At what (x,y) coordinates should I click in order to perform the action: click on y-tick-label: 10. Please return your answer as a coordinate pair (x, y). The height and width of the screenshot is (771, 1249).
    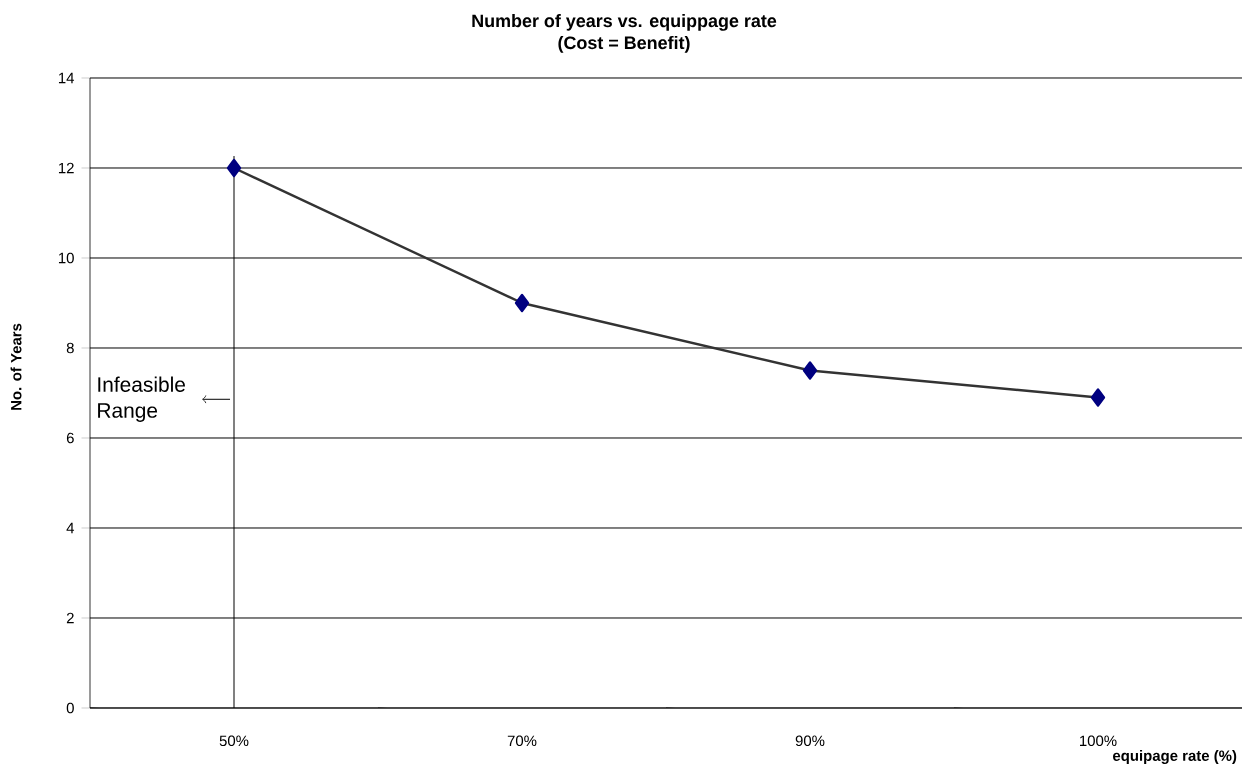
    Looking at the image, I should click on (66, 258).